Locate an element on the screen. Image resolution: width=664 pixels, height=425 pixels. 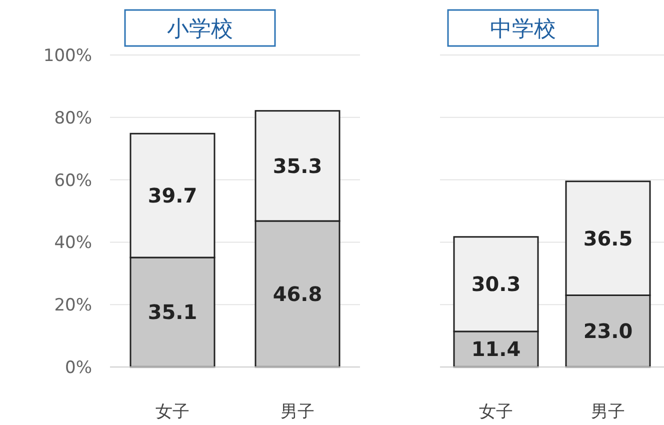
data-label: 35.3 is located at coordinates (297, 166).